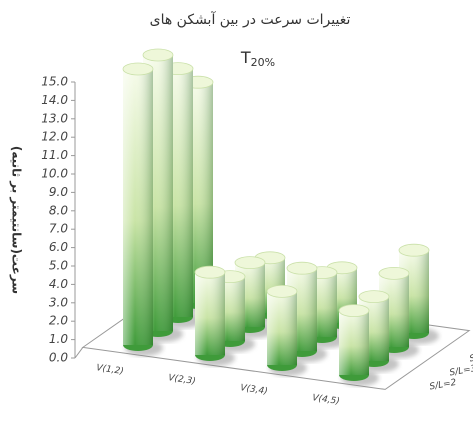 This screenshot has height=421, width=473. I want to click on legend-label: S/L=2, so click(443, 385).